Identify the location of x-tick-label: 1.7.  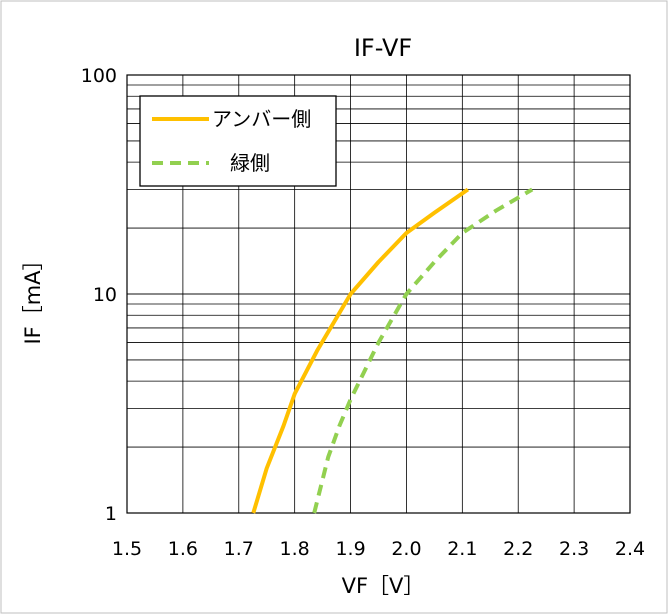
(239, 549).